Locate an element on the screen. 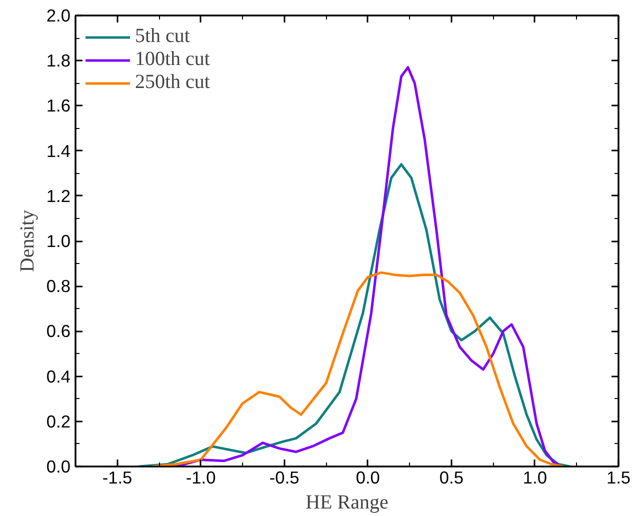 The image size is (633, 516). y-tick-label: 1.2 is located at coordinates (58, 196).